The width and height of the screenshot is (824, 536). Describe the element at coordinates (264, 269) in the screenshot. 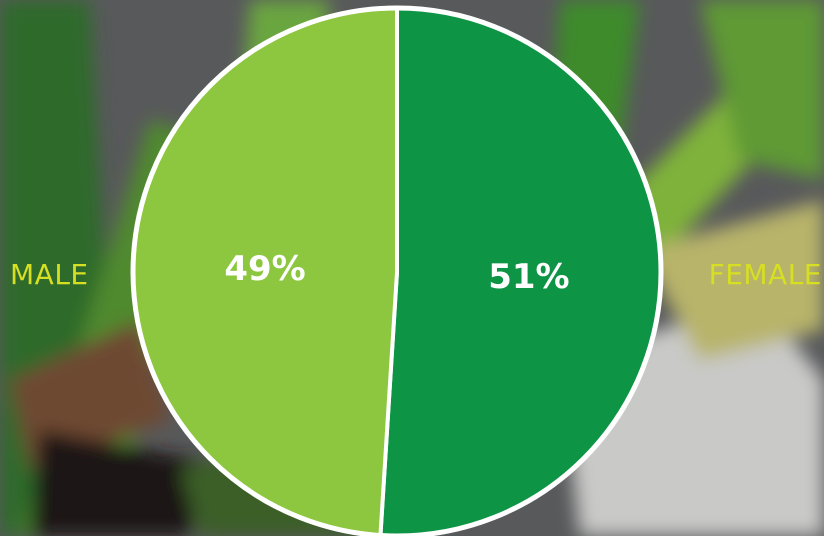

I see `slice-value-label-male: 49%` at that location.